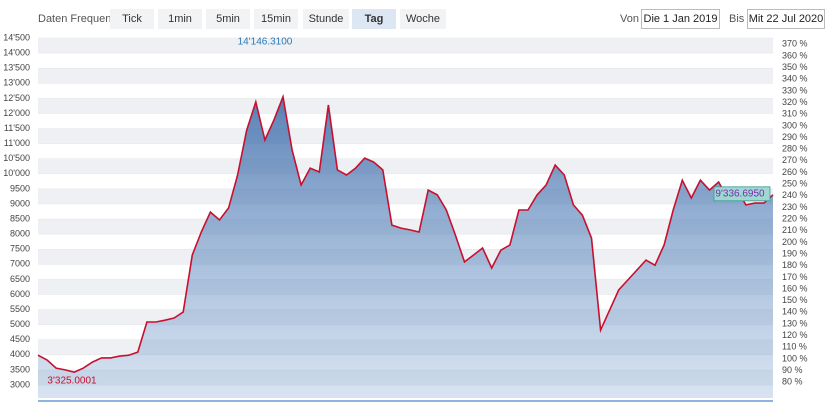  I want to click on last-price-box, so click(742, 194).